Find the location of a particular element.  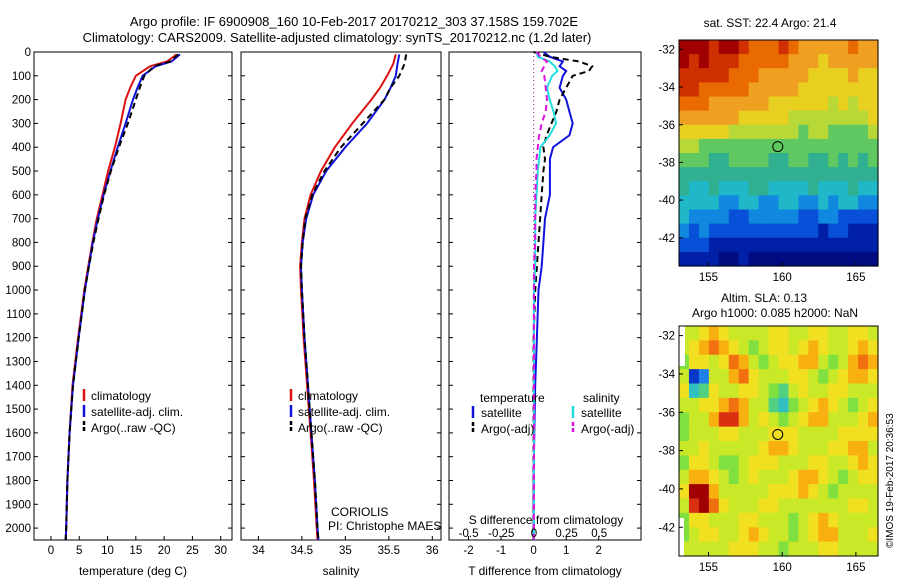

y-tick-label: 0 is located at coordinates (28, 53).